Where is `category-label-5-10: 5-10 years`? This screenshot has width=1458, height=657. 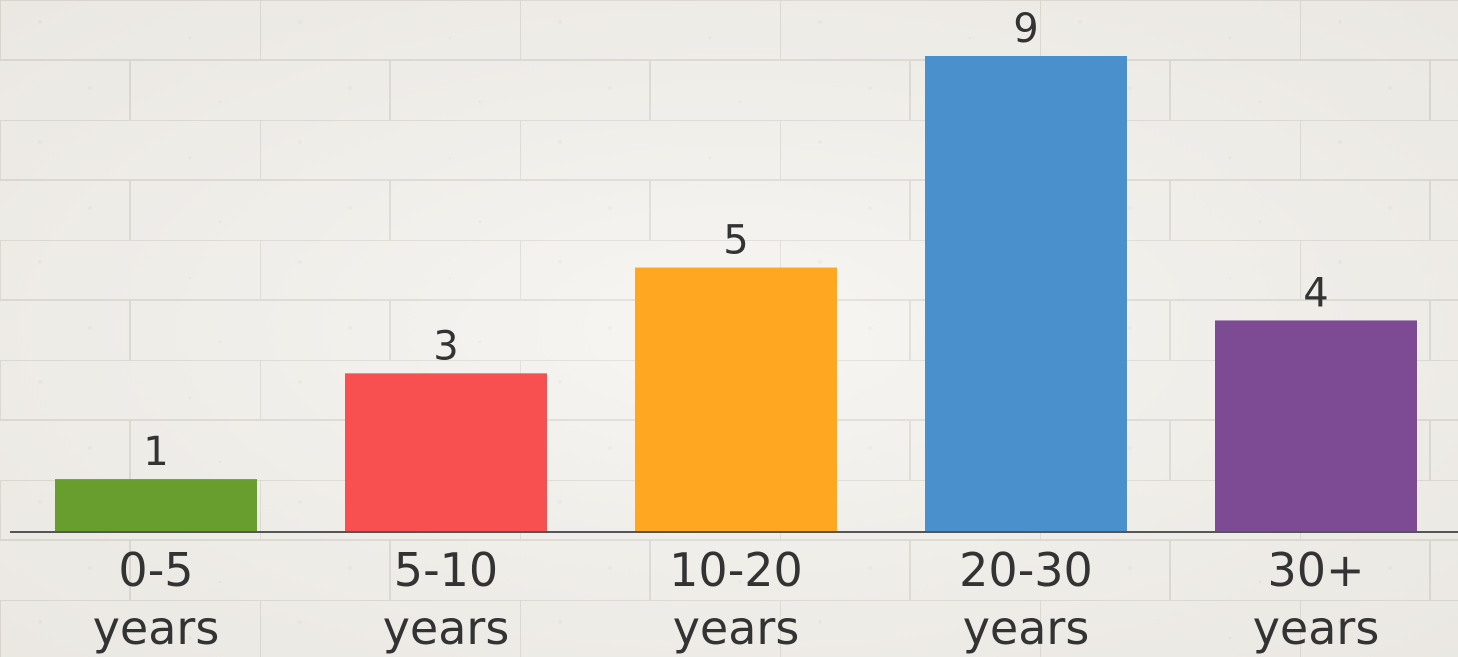
category-label-5-10: 5-10 years is located at coordinates (446, 599).